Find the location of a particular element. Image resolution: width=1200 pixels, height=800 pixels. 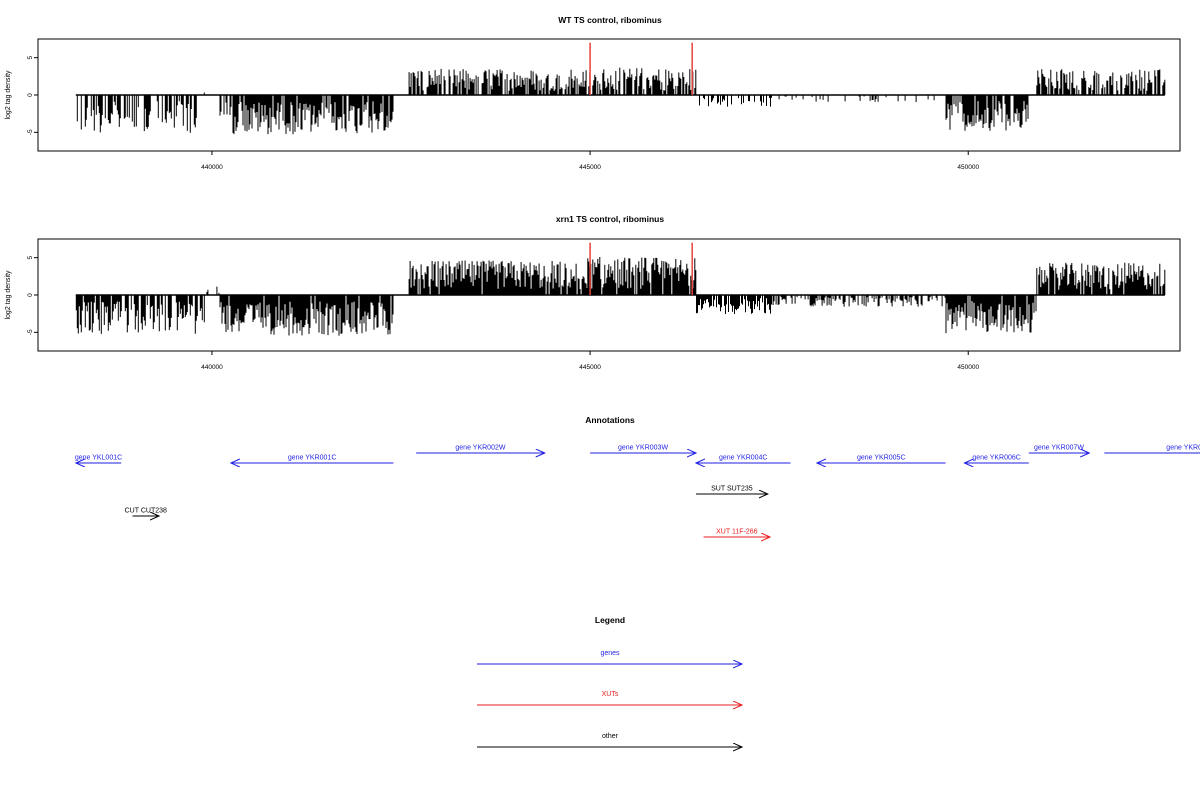

panel-wt-bars is located at coordinates (620, 88).